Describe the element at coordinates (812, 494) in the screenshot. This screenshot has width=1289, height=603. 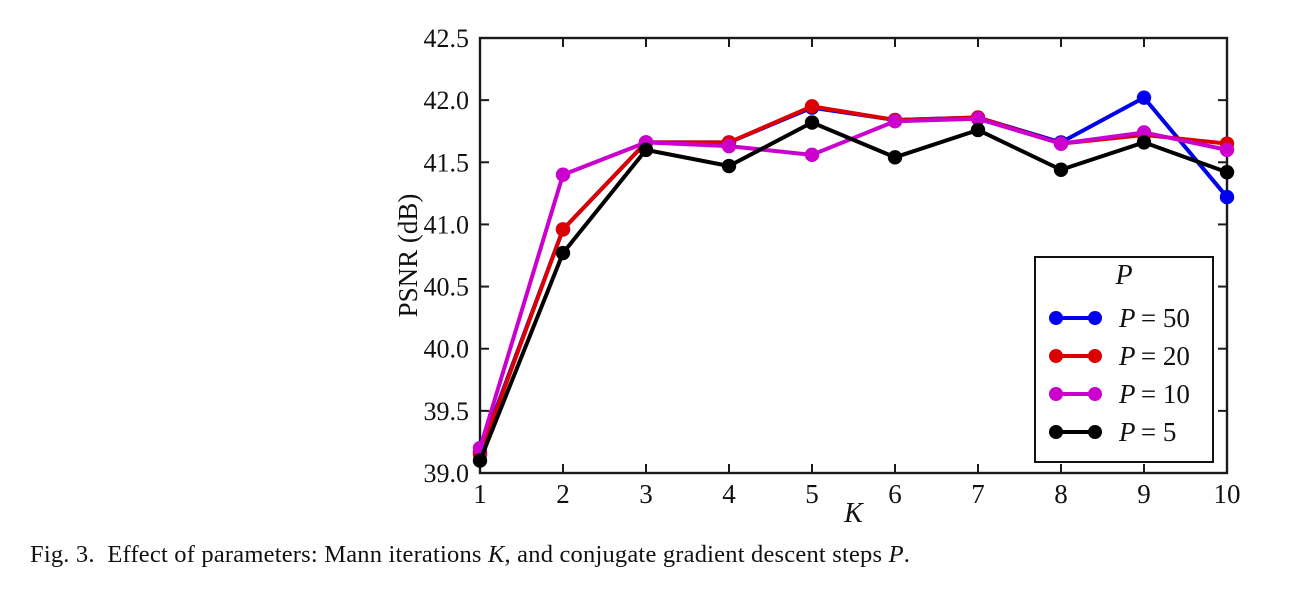
I see `x-tick-label: 5` at that location.